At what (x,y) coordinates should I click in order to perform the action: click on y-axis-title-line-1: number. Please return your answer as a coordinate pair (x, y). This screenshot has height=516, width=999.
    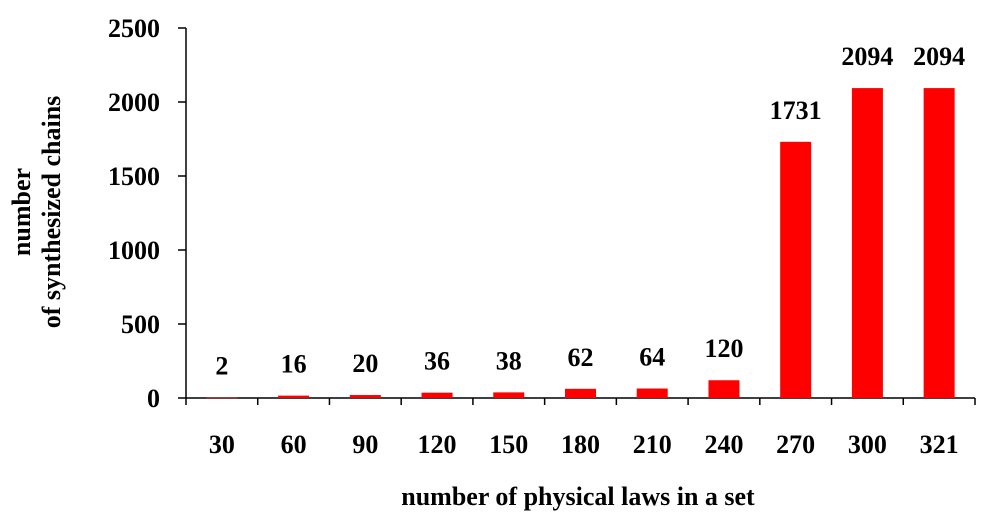
    Looking at the image, I should click on (21, 212).